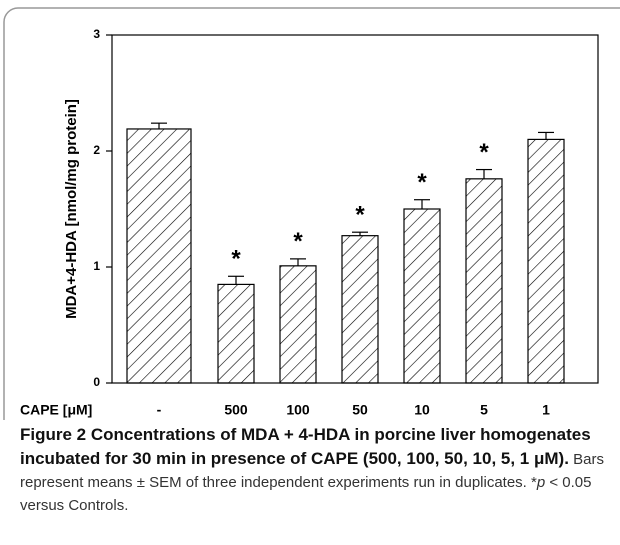 The image size is (620, 545). I want to click on caption-italic: p, so click(541, 482).